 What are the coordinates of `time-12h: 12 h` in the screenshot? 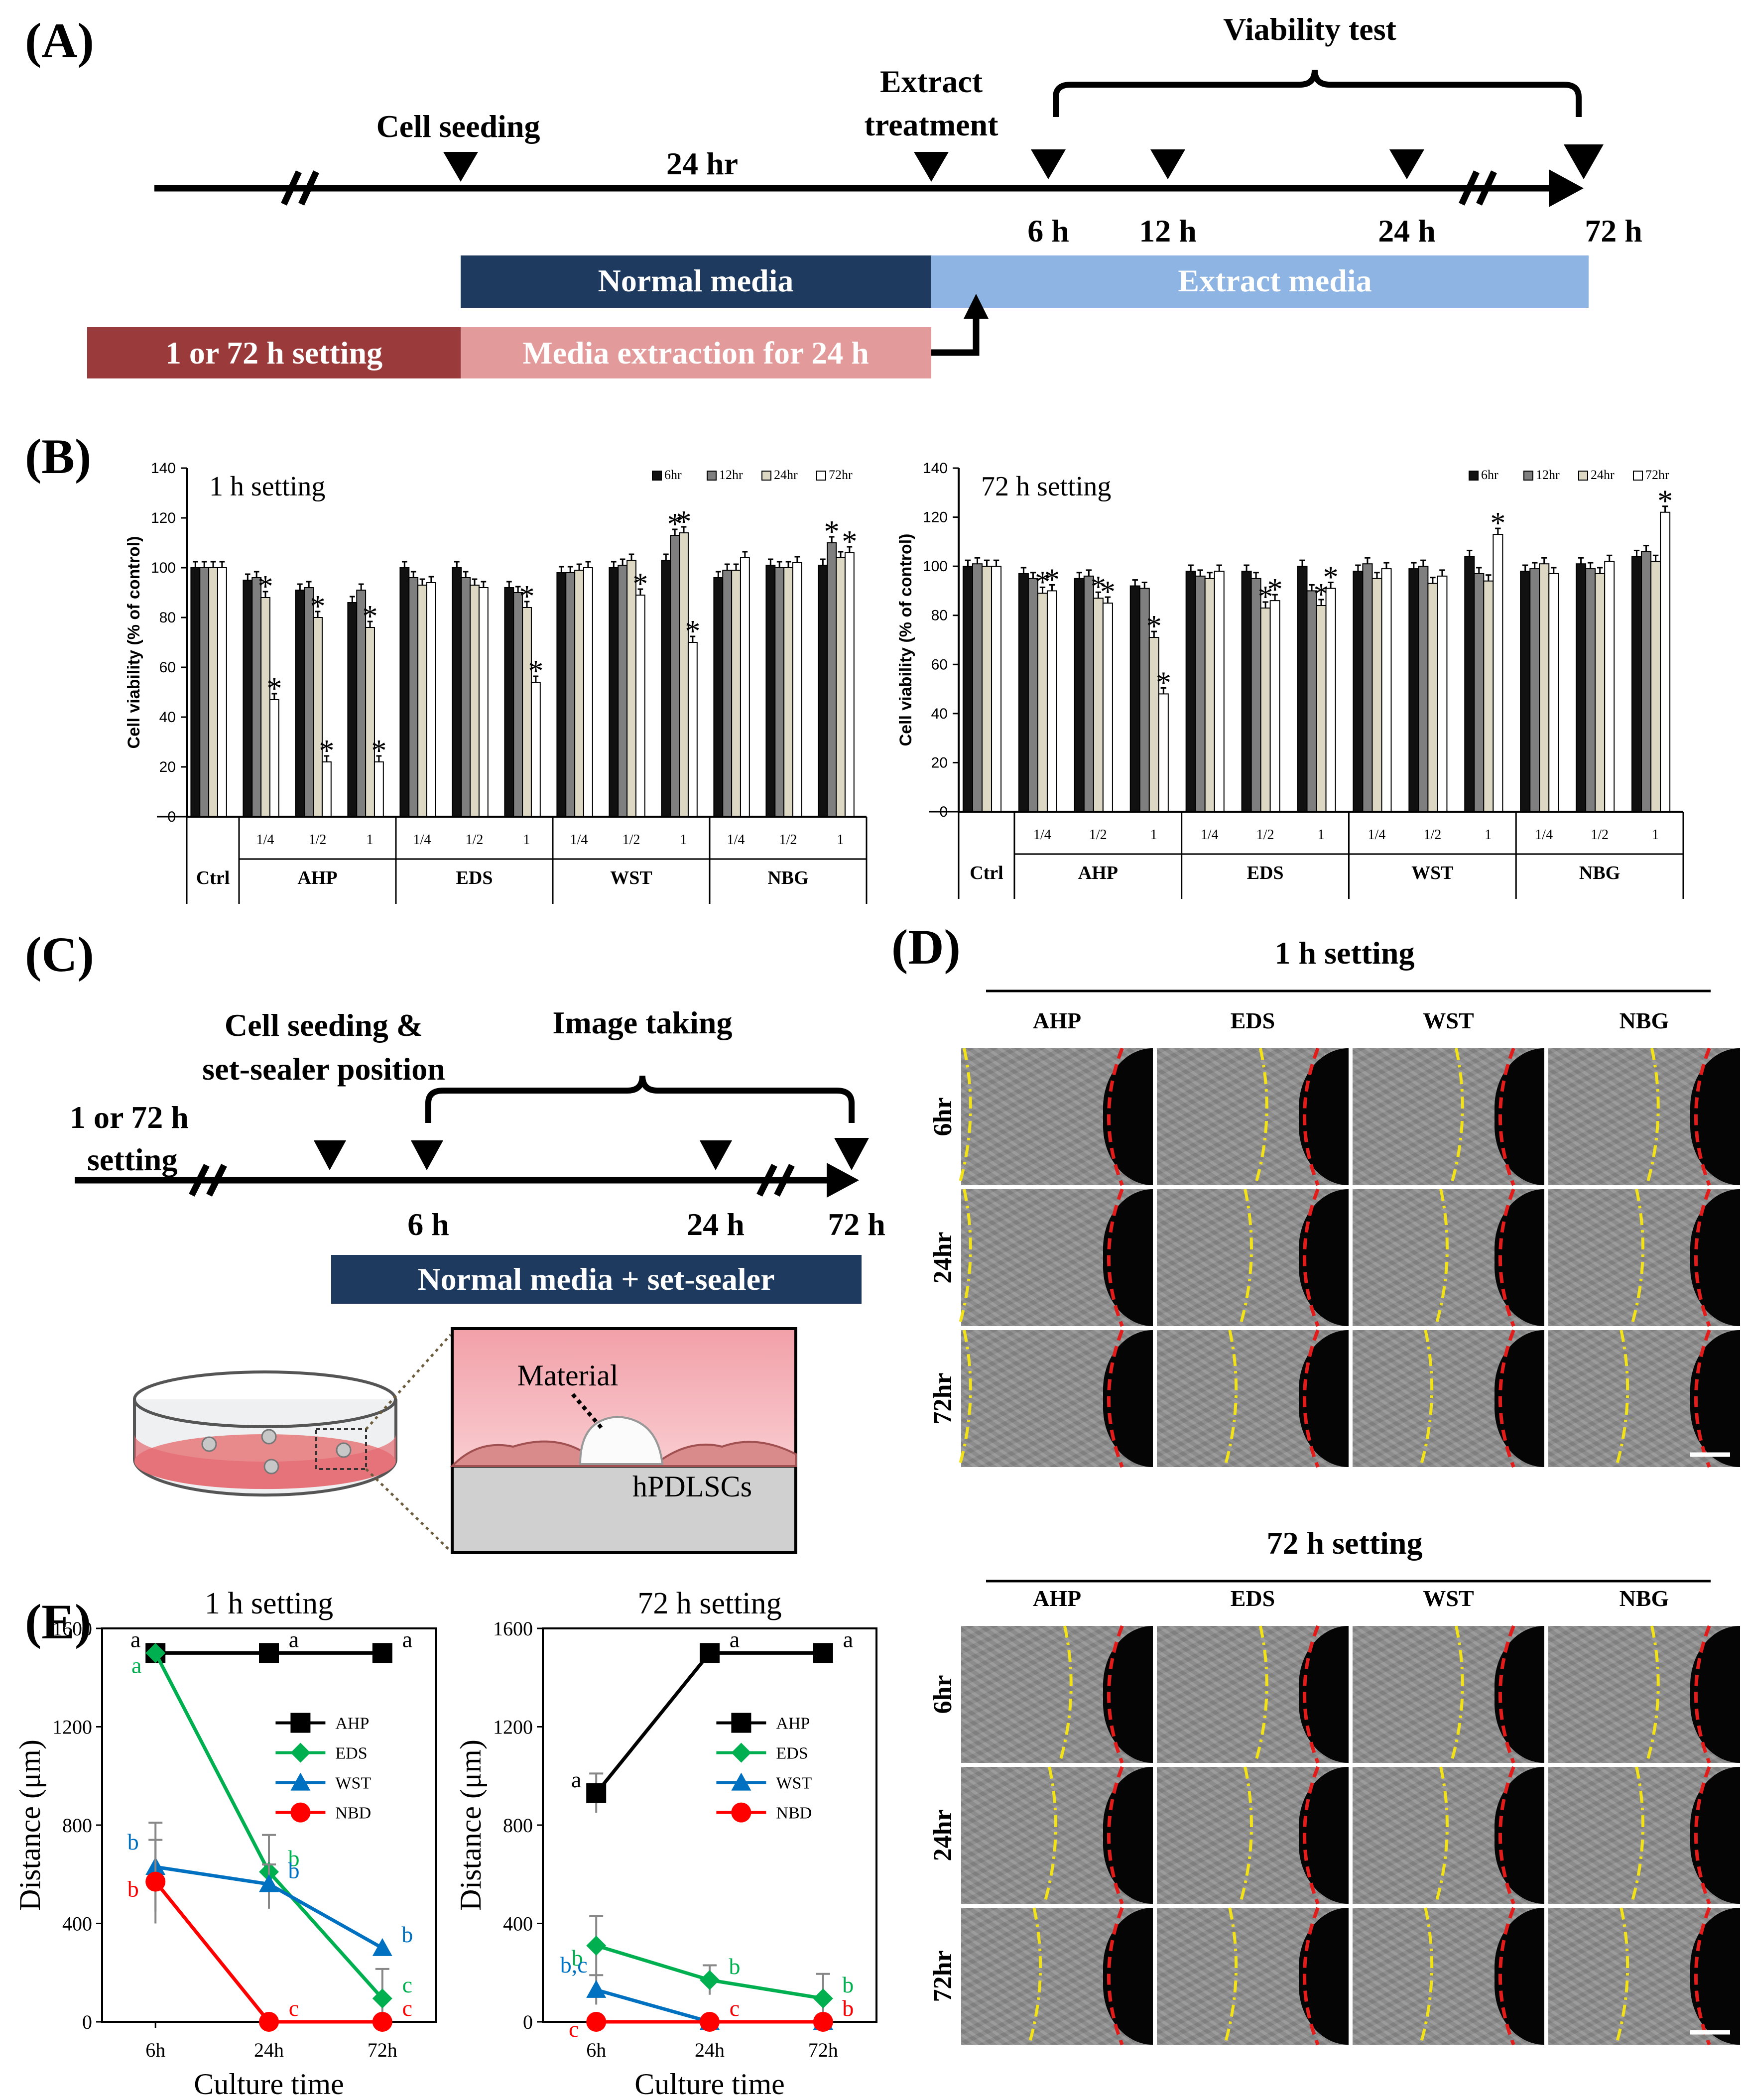 It's located at (1168, 231).